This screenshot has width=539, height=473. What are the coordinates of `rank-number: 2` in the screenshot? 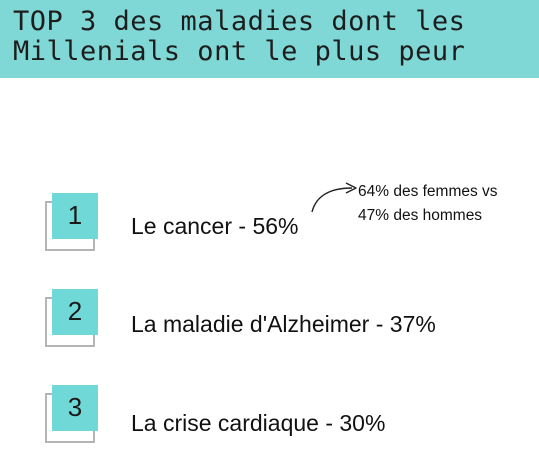 It's located at (75, 311).